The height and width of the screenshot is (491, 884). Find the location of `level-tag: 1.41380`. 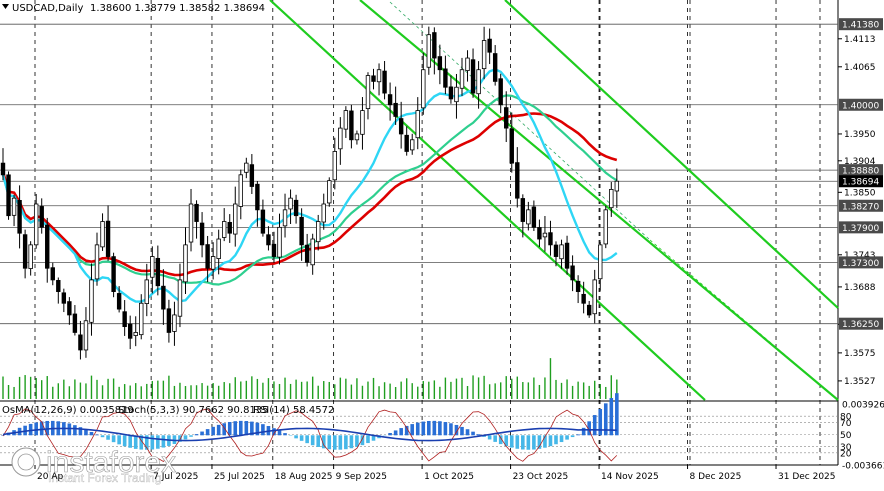

level-tag: 1.41380 is located at coordinates (861, 24).